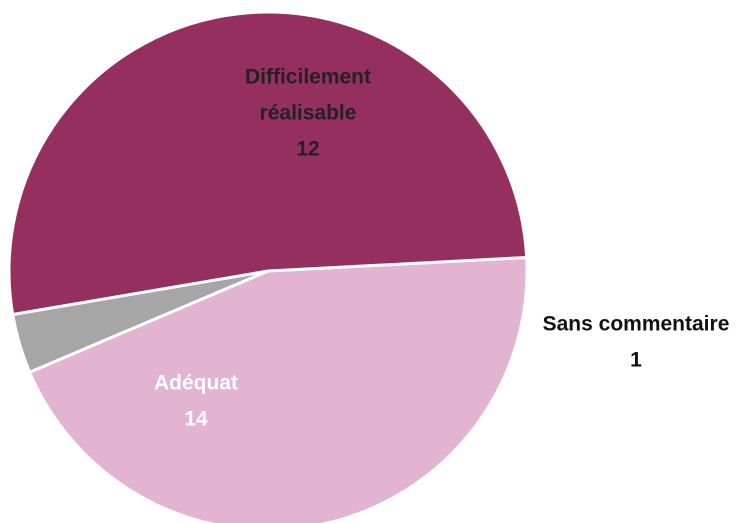 This screenshot has height=523, width=747. What do you see at coordinates (308, 77) in the screenshot?
I see `pie-slice-label-0: Difficilement` at bounding box center [308, 77].